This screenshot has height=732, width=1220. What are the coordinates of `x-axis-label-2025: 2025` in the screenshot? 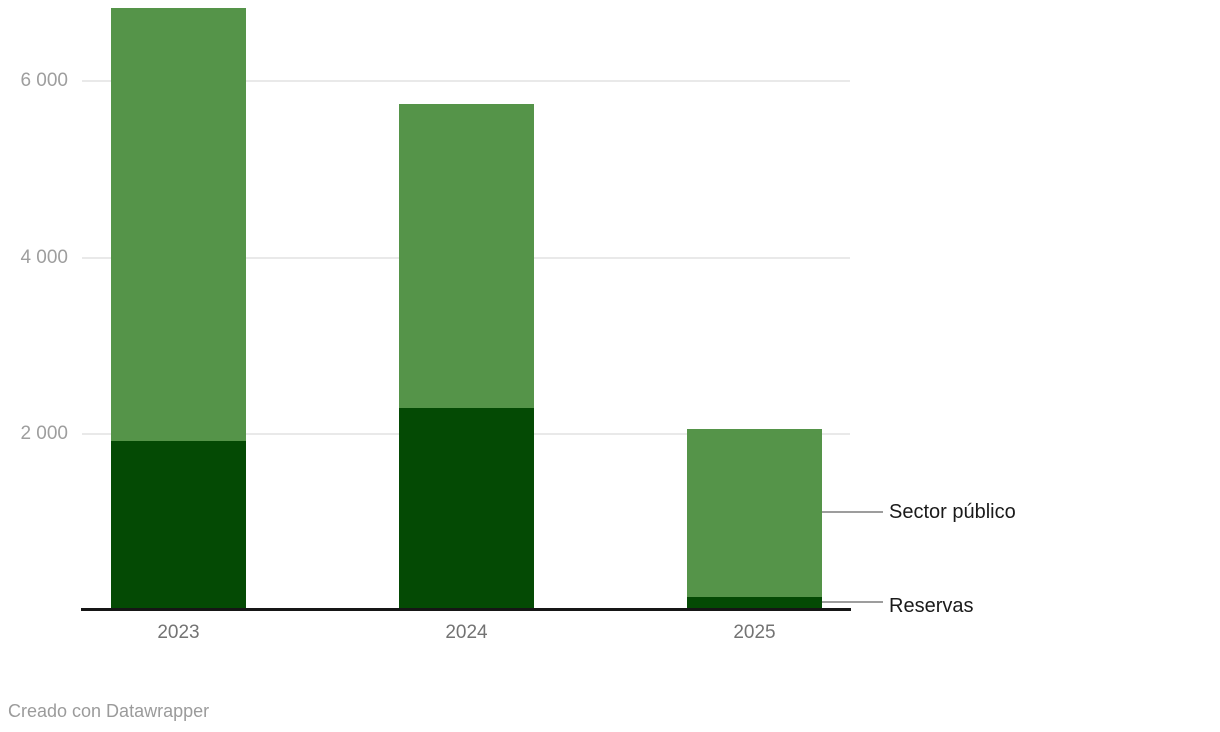 It's located at (754, 632).